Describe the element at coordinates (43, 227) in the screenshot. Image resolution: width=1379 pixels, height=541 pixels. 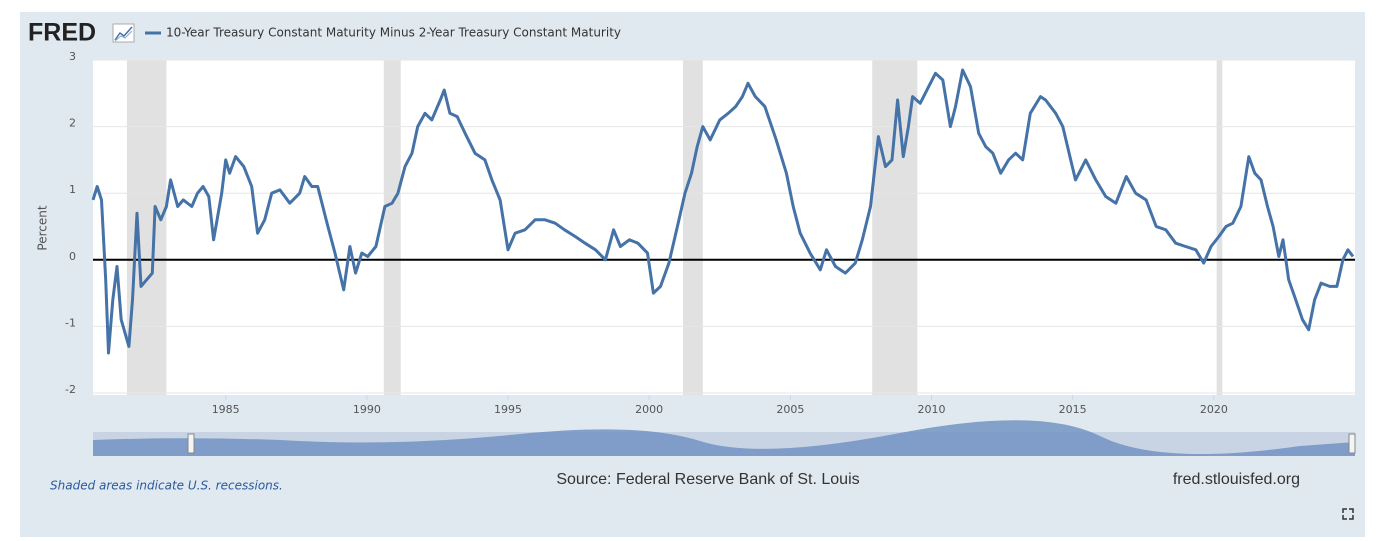
I see `y-axis-label: Percent` at that location.